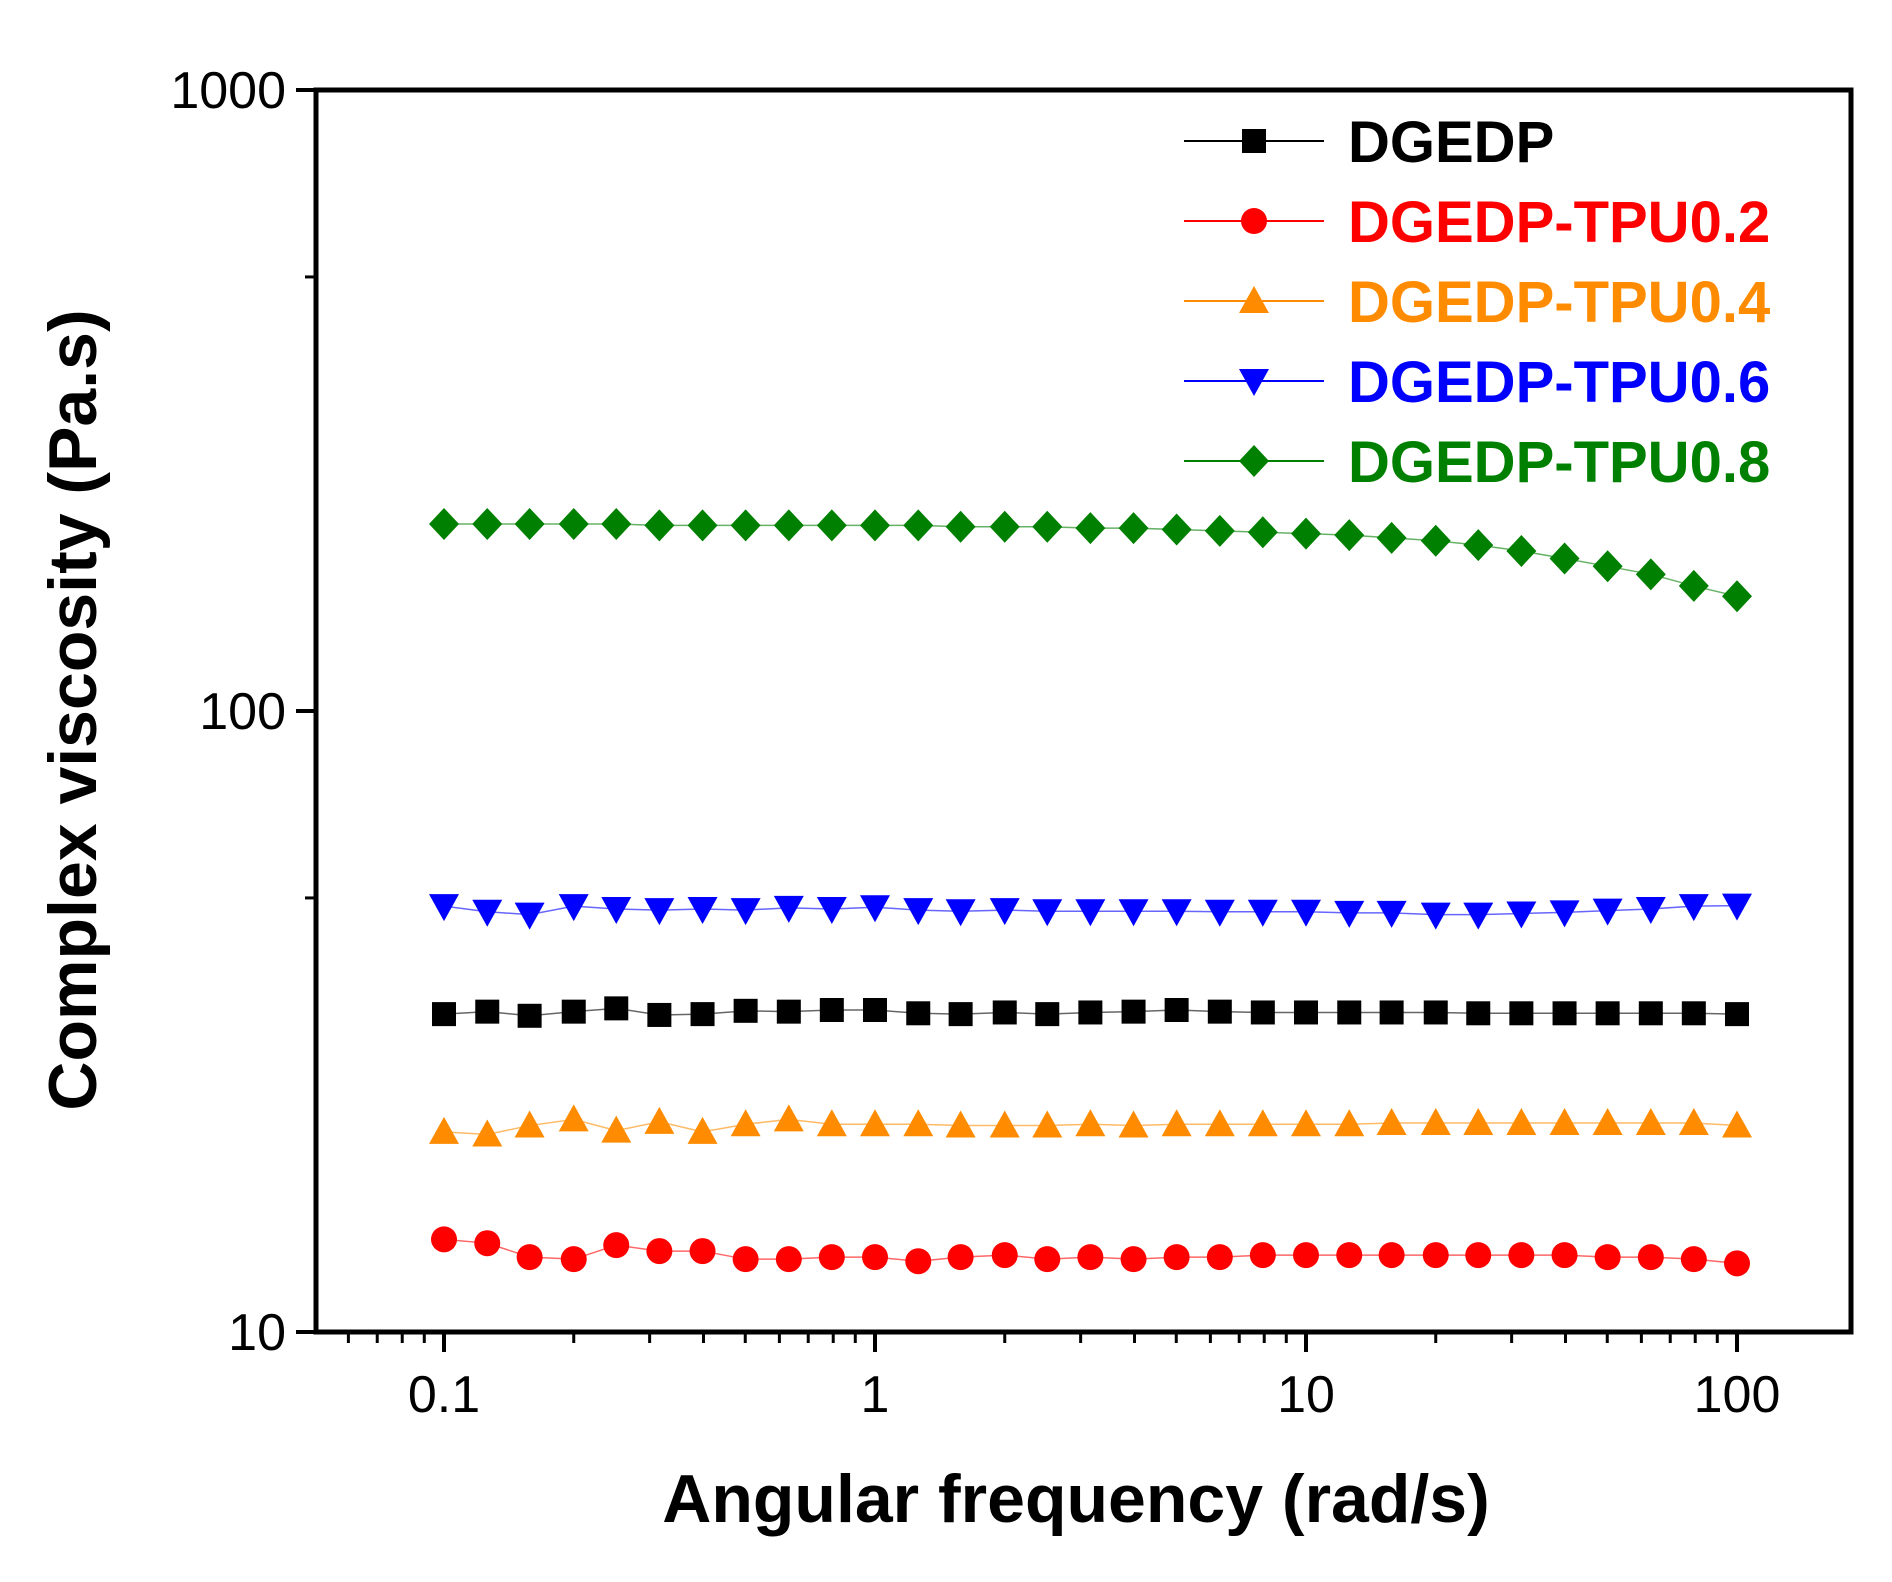 The image size is (1892, 1582). I want to click on series-dgedp, so click(1090, 1012).